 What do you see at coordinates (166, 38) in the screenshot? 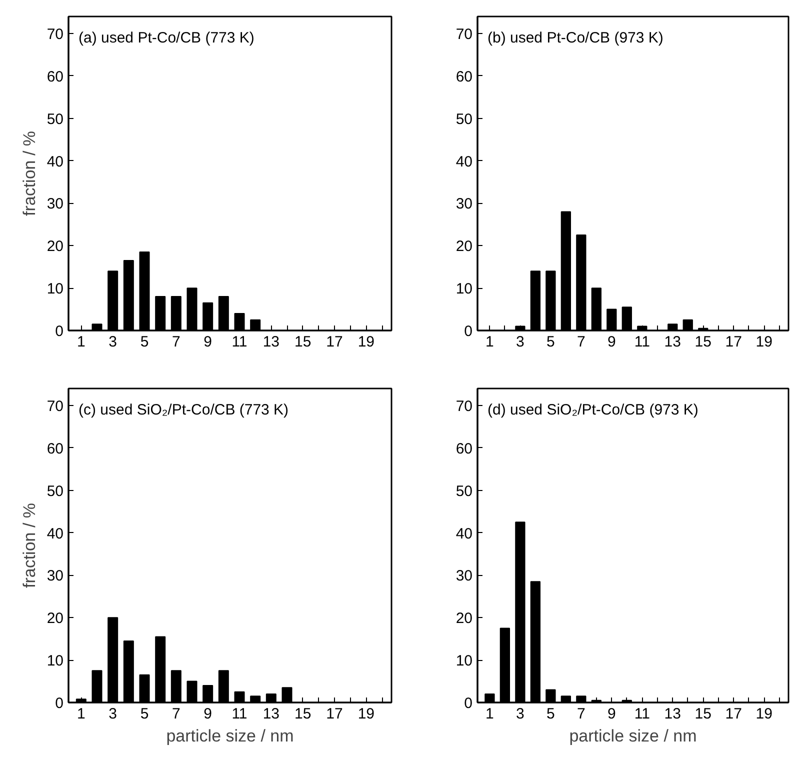
I see `text: (a) used Pt-Co/CB (773 K)` at bounding box center [166, 38].